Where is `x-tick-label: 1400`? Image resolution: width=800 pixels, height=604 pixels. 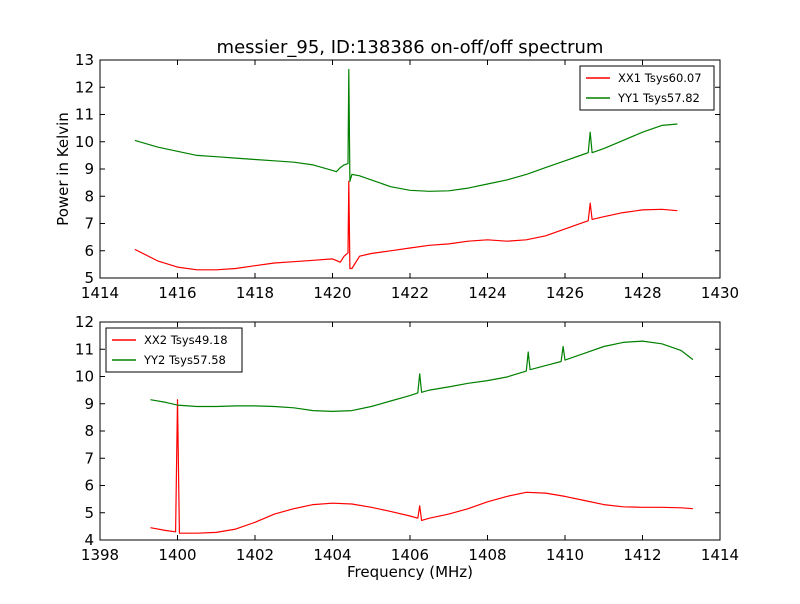 x-tick-label: 1400 is located at coordinates (177, 555).